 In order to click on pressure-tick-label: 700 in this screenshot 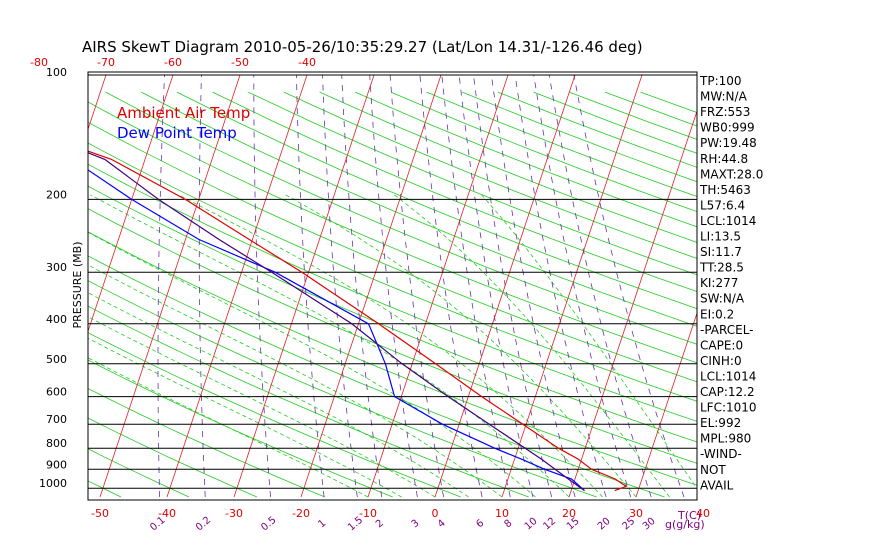, I will do `click(56, 419)`.